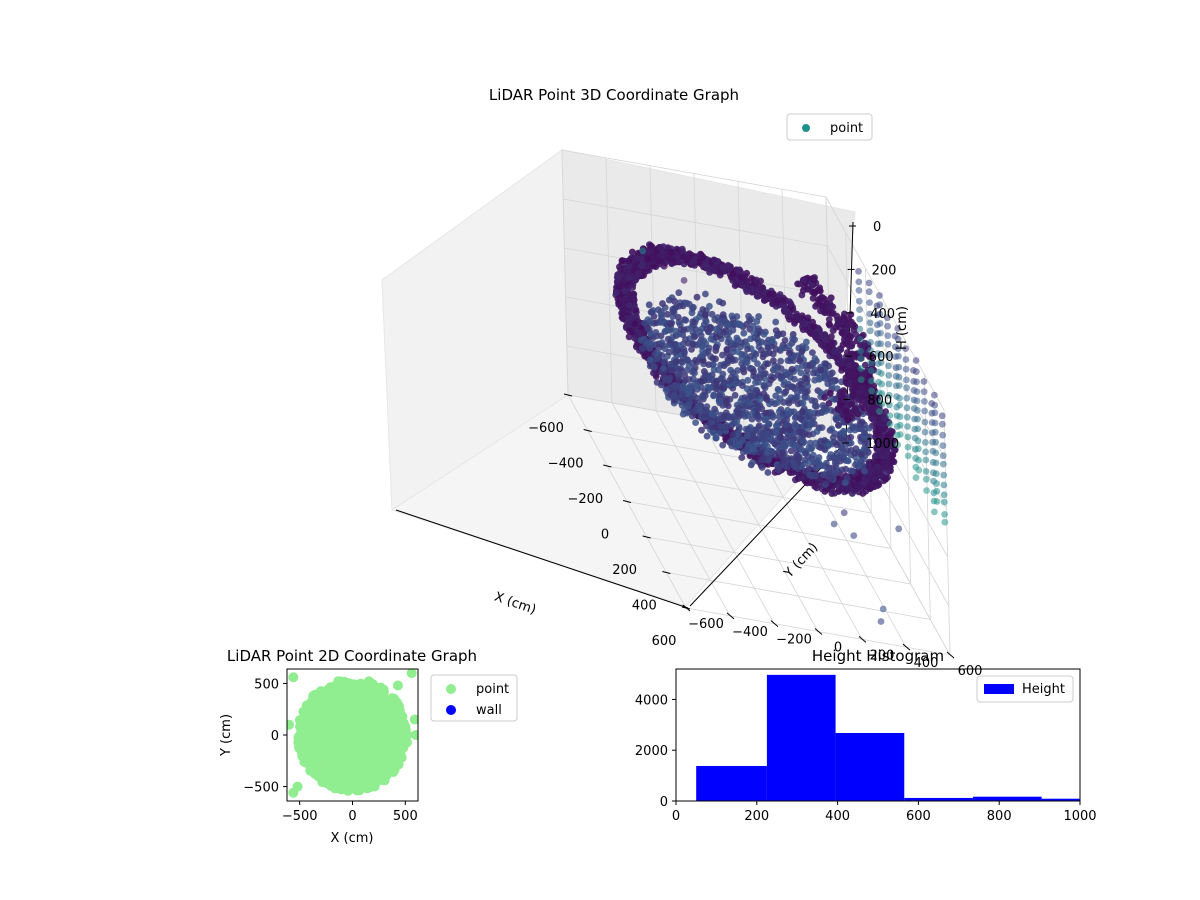  What do you see at coordinates (1025, 689) in the screenshot?
I see `legend-histogram: Height` at bounding box center [1025, 689].